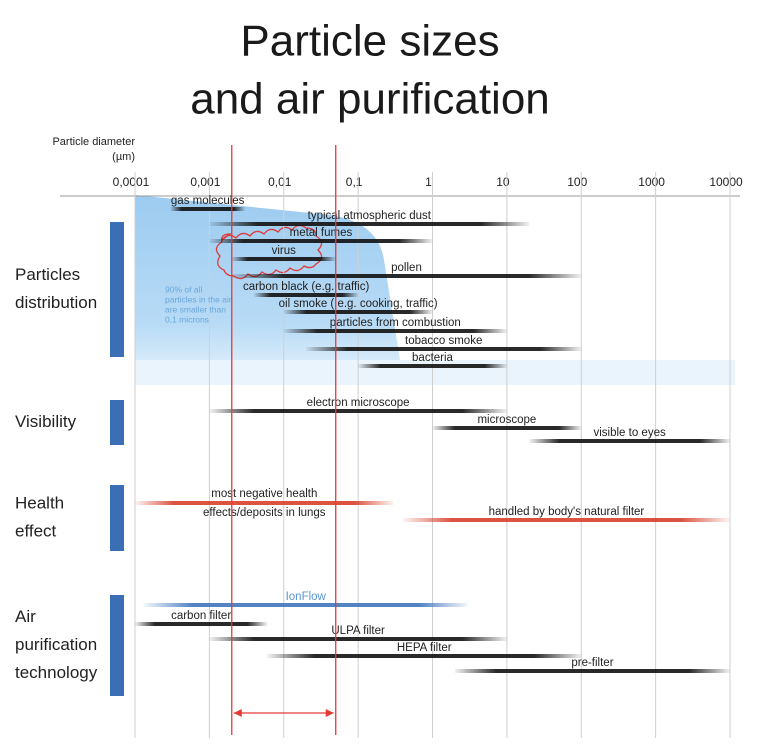  Describe the element at coordinates (36, 530) in the screenshot. I see `group-label: effect` at that location.